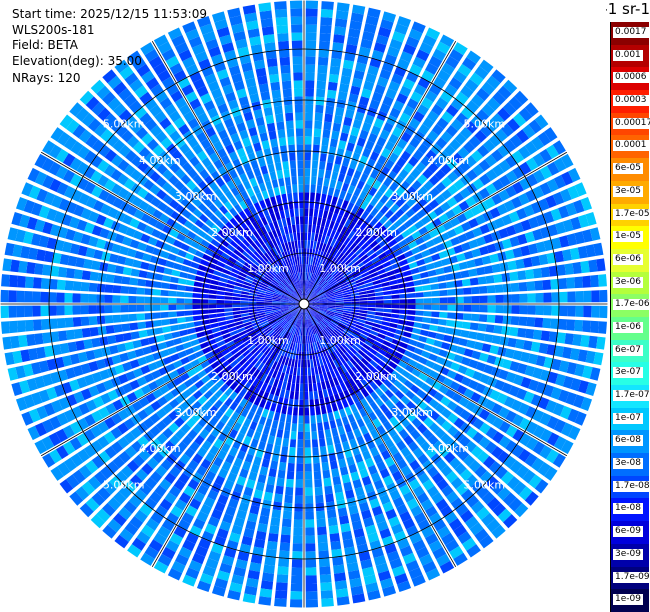 The width and height of the screenshot is (650, 612). What do you see at coordinates (629, 78) in the screenshot?
I see `colorbar-level: 0.0006` at bounding box center [629, 78].